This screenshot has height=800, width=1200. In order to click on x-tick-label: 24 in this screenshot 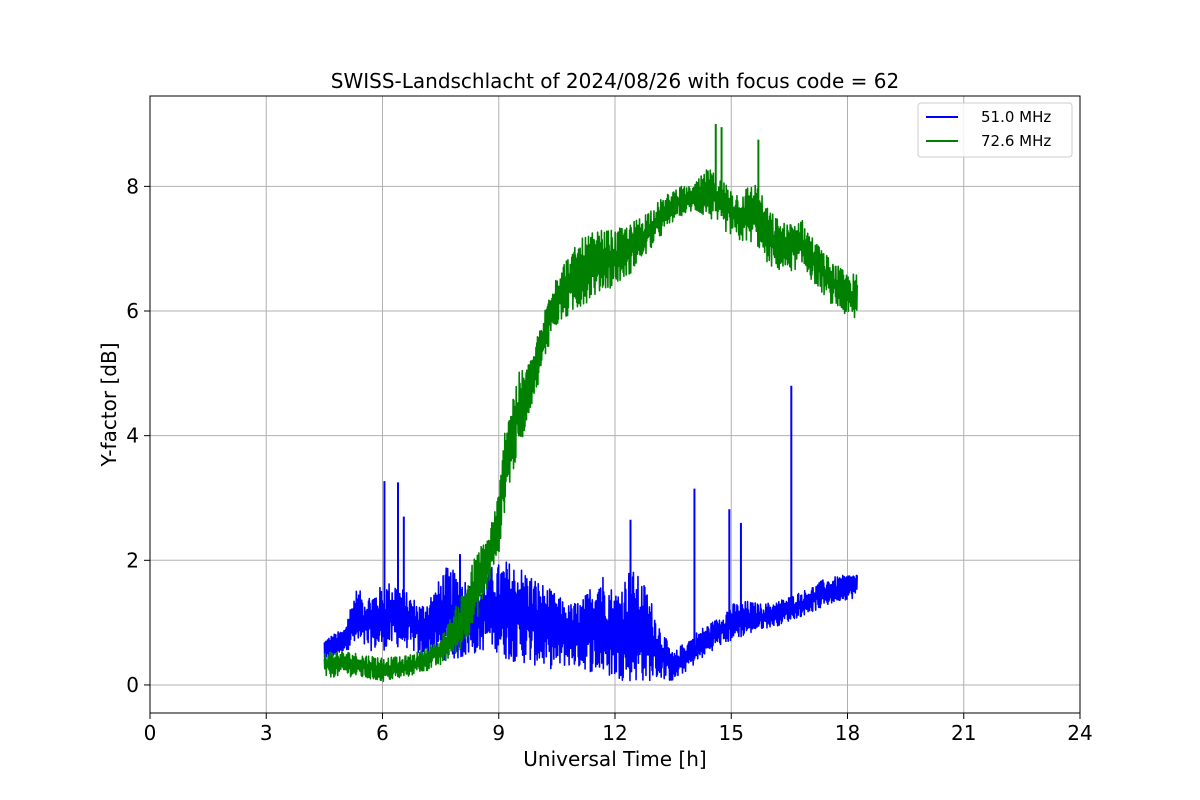, I will do `click(1079, 733)`.